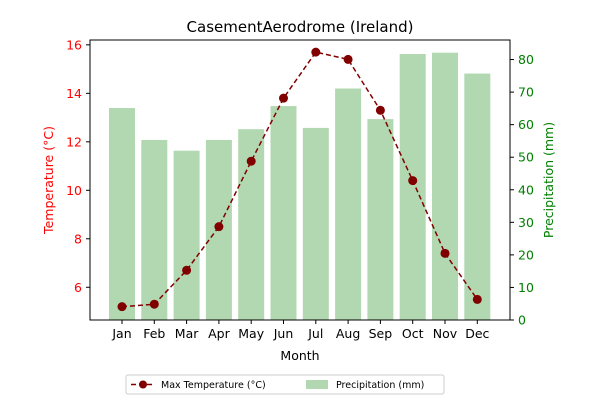  I want to click on y-right-tick-label: 0, so click(522, 320).